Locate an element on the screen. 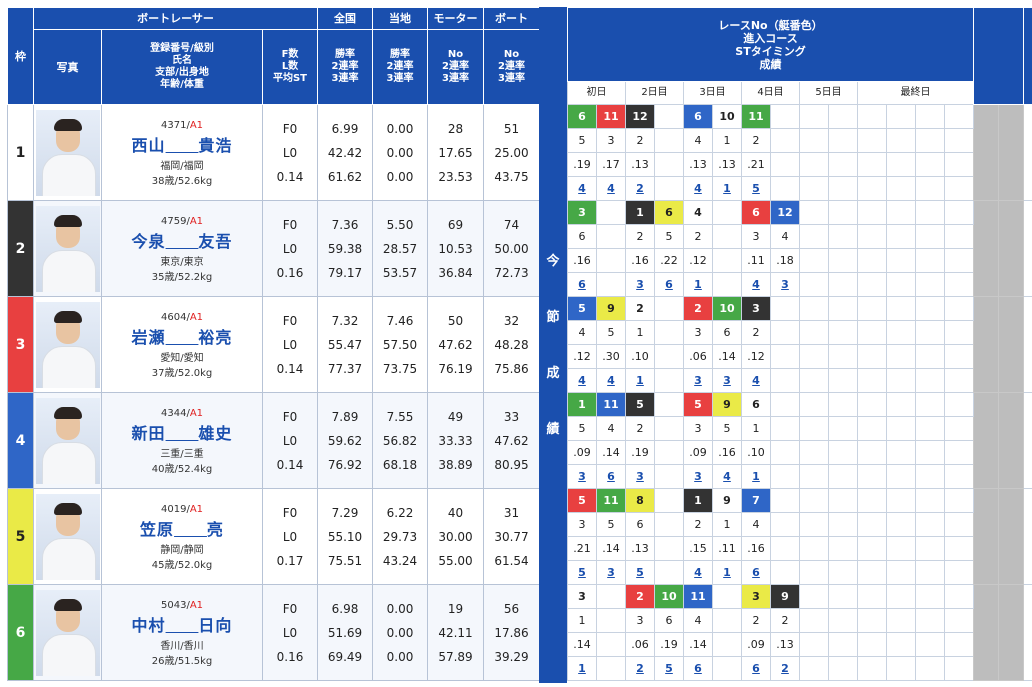 This screenshot has height=687, width=1032. entry-course: 1 is located at coordinates (727, 140).